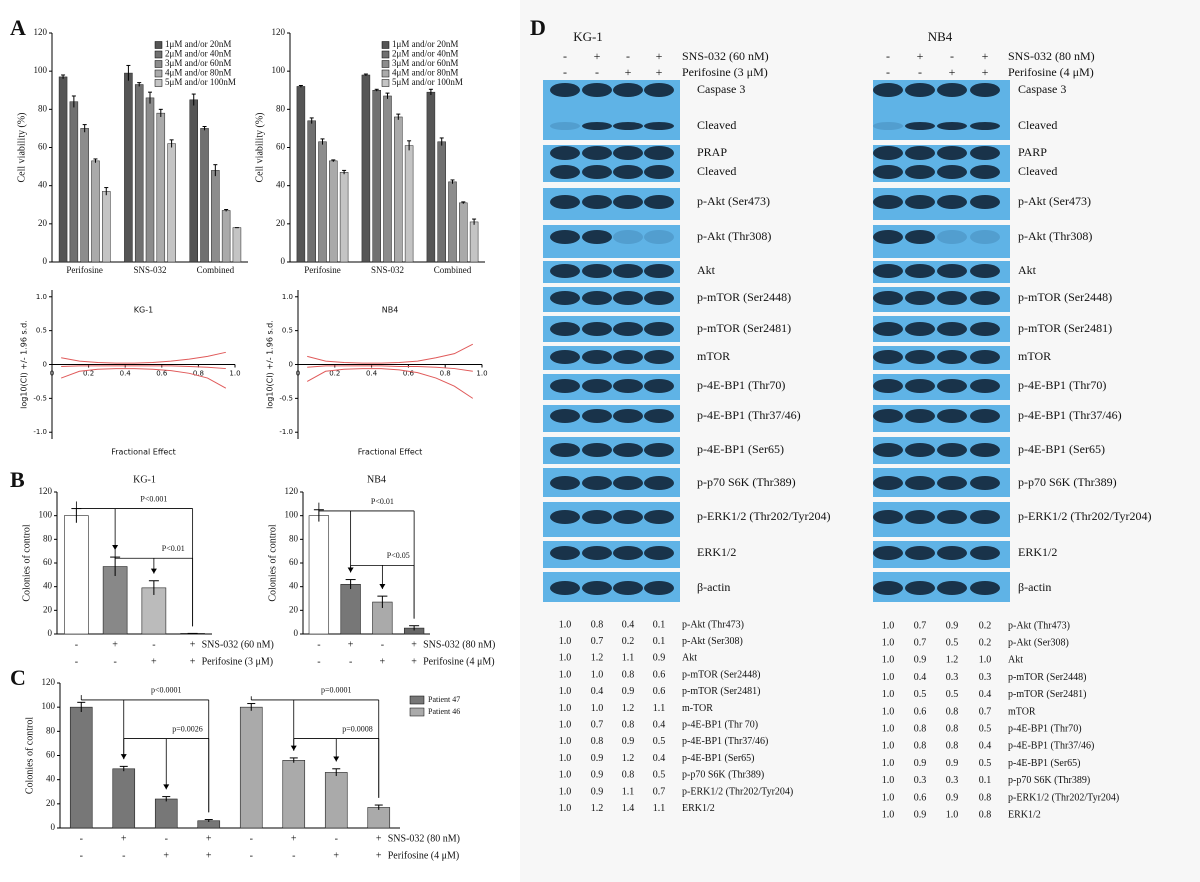 The width and height of the screenshot is (1200, 882). Describe the element at coordinates (725, 741) in the screenshot. I see `quant-label: p-4E-BP1 (Thr37/46)` at that location.